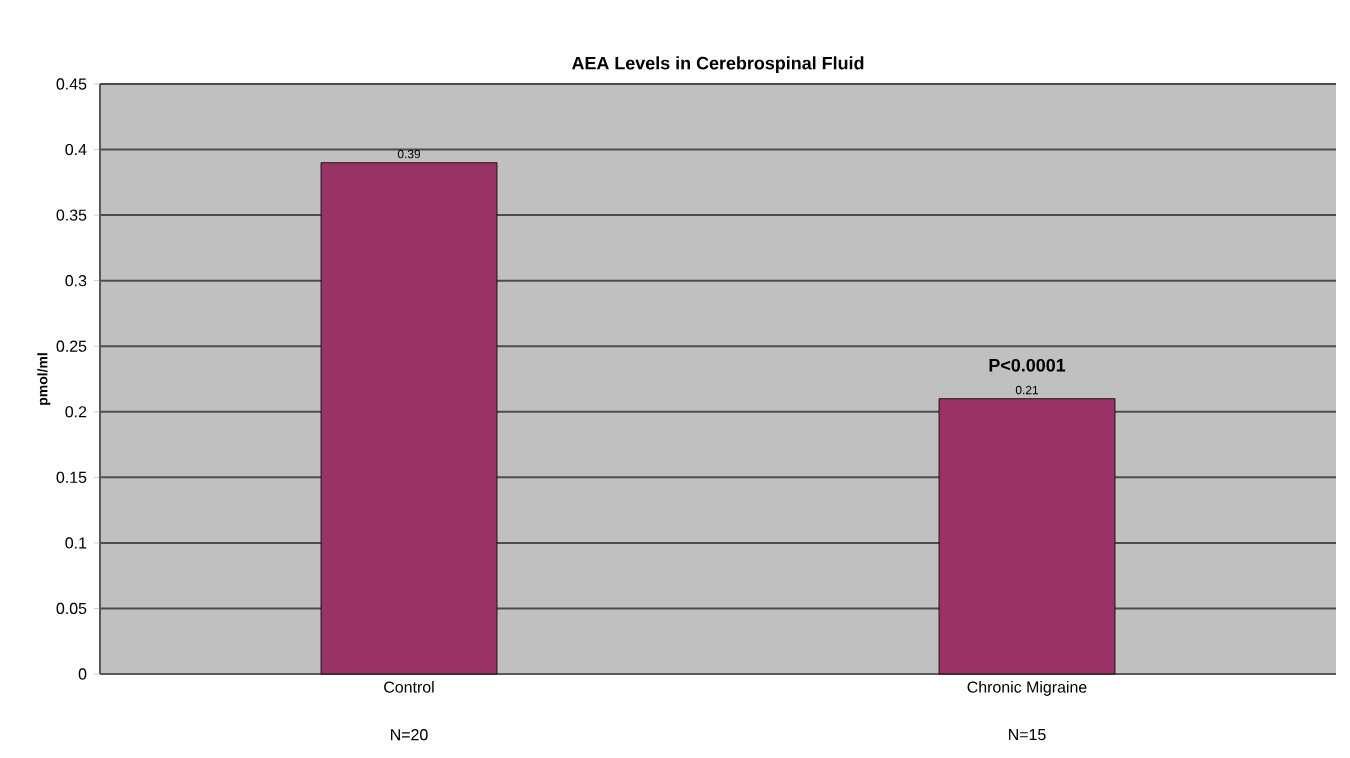  What do you see at coordinates (1027, 365) in the screenshot?
I see `annotation: P<0.0001` at bounding box center [1027, 365].